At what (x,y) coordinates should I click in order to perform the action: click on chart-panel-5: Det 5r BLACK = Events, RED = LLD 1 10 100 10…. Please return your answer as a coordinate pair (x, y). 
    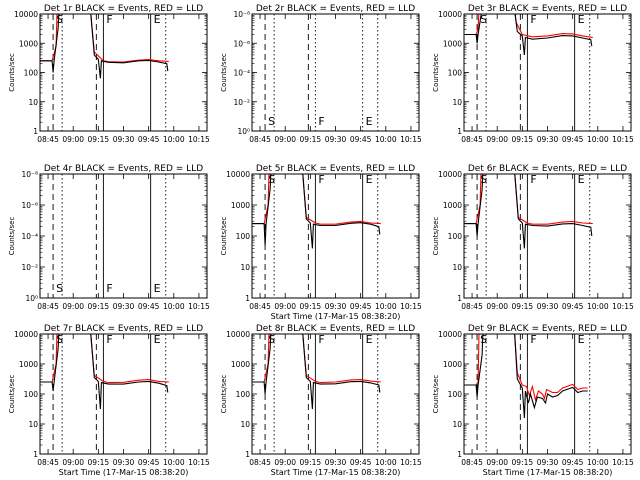
    Looking at the image, I should click on (321, 242).